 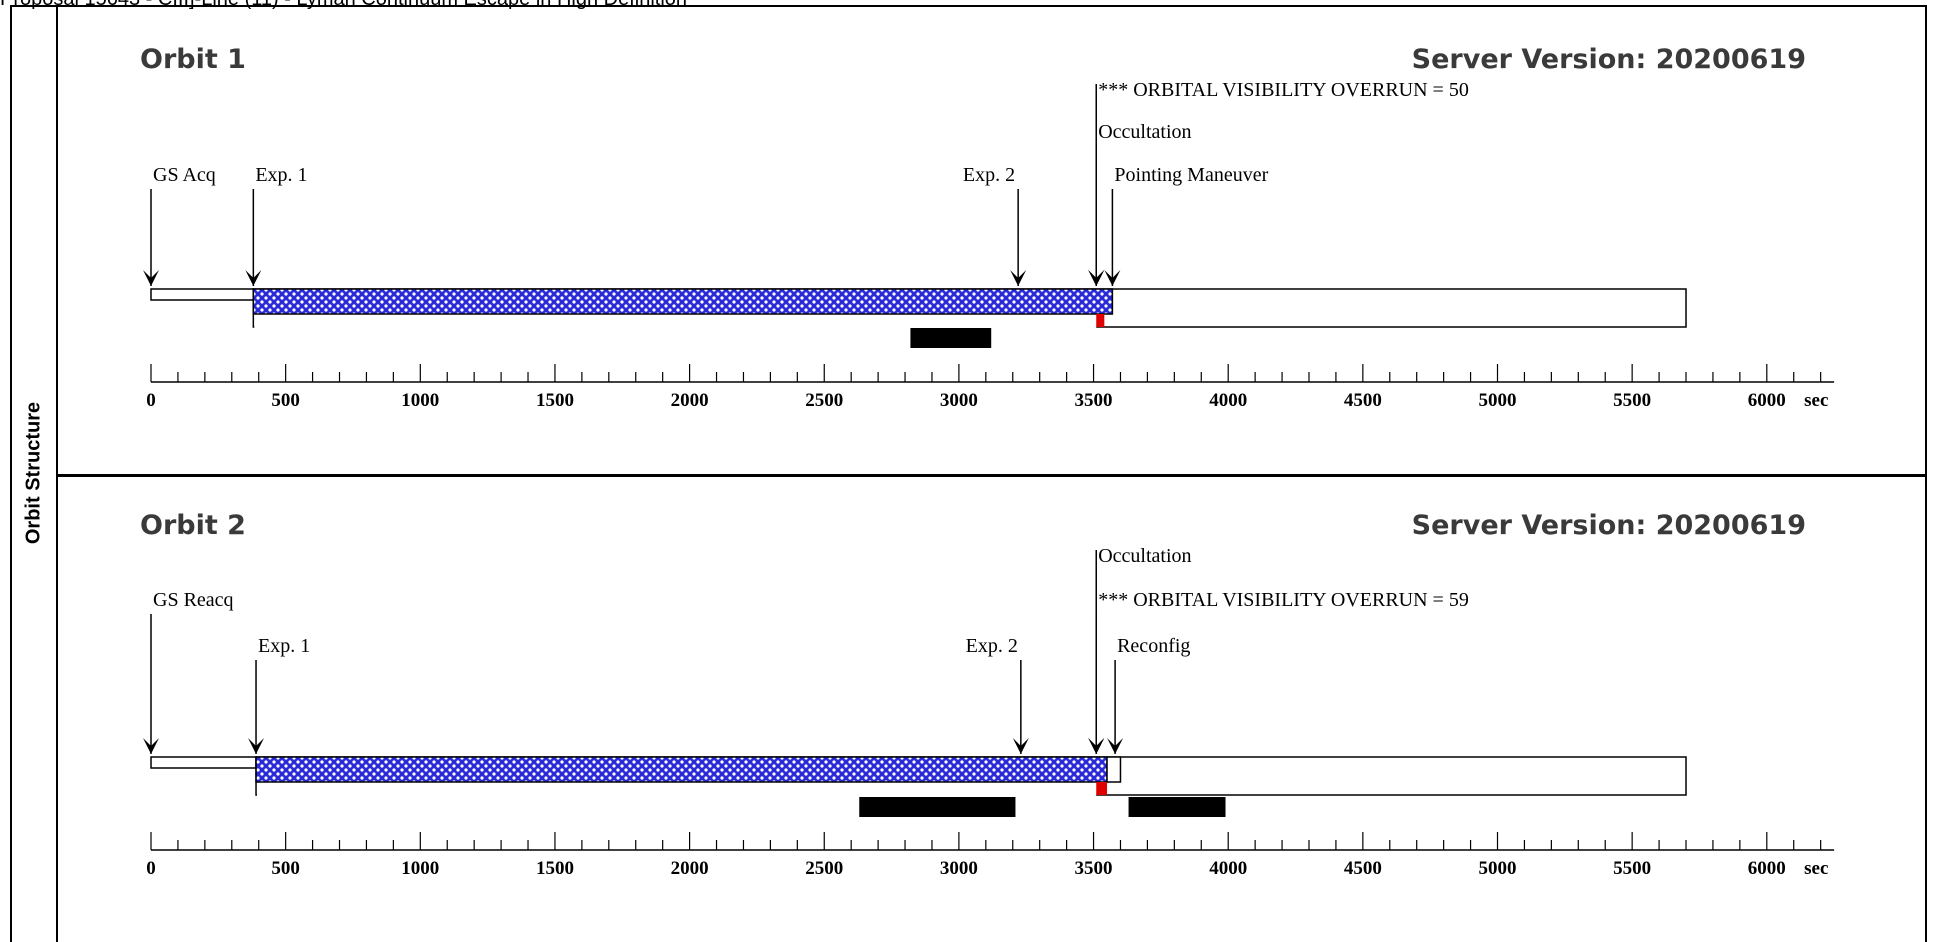 I want to click on event-label: GS Reacq, so click(x=193, y=600).